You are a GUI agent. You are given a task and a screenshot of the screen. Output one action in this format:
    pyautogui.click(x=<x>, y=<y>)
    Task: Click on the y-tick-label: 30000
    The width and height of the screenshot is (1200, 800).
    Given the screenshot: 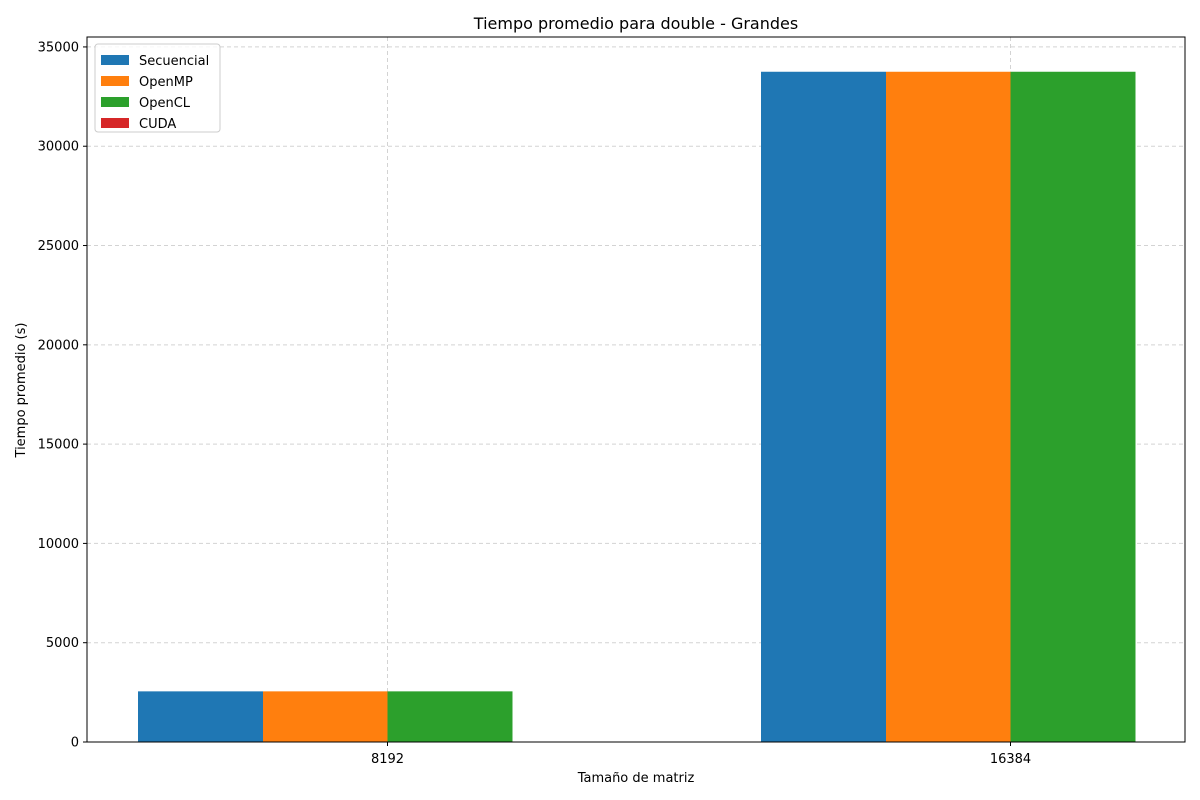 What is the action you would take?
    pyautogui.click(x=58, y=147)
    